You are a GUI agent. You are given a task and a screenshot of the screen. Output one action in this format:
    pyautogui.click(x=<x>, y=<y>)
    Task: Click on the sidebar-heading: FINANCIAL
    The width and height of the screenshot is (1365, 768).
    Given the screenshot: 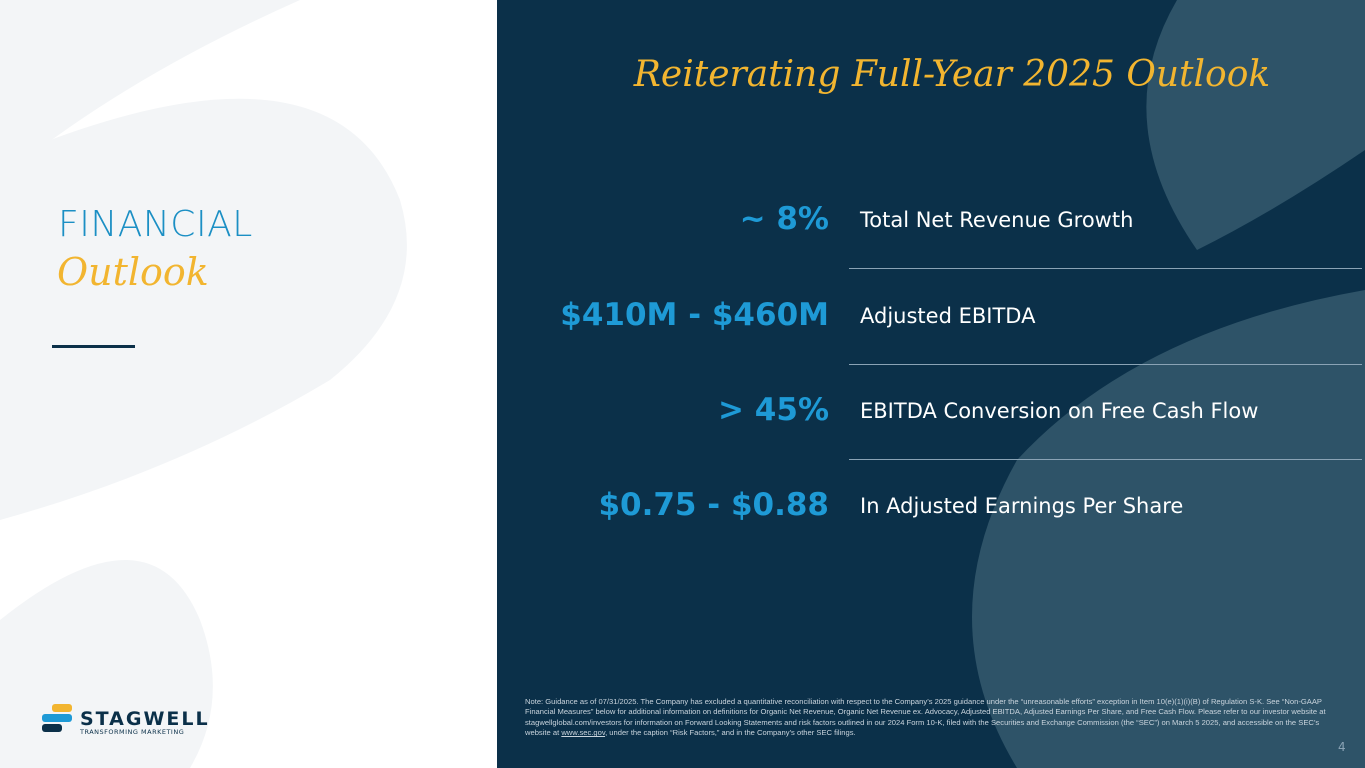 What is the action you would take?
    pyautogui.click(x=155, y=224)
    